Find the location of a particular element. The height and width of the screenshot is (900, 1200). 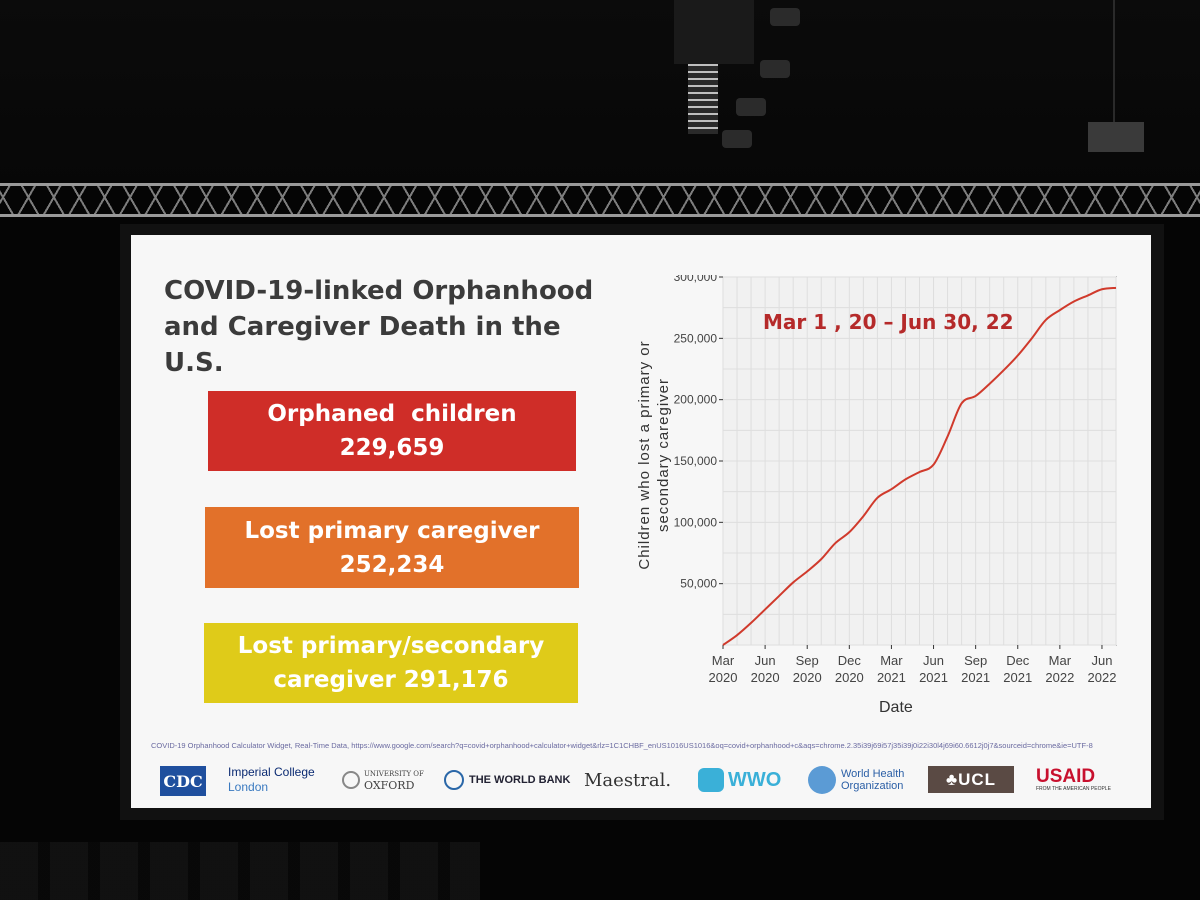

rig-housing is located at coordinates (714, 32).